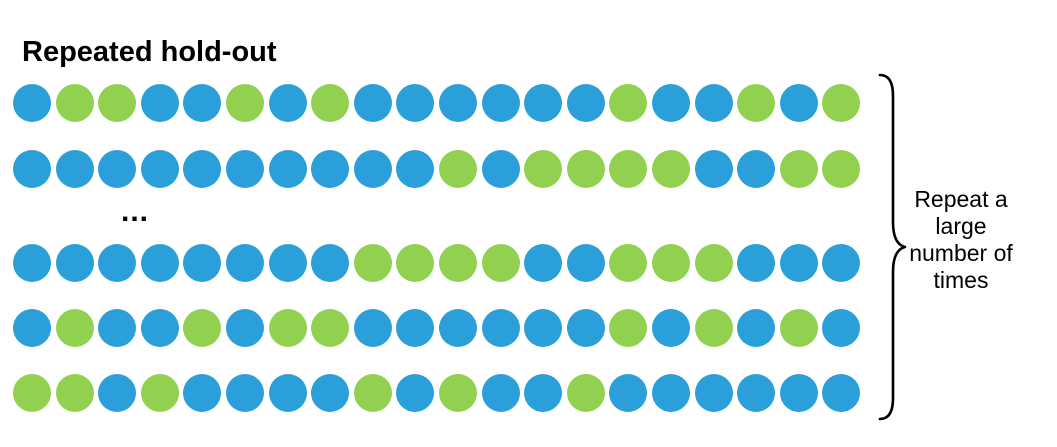 The height and width of the screenshot is (447, 1057). I want to click on caption-line: times, so click(961, 280).